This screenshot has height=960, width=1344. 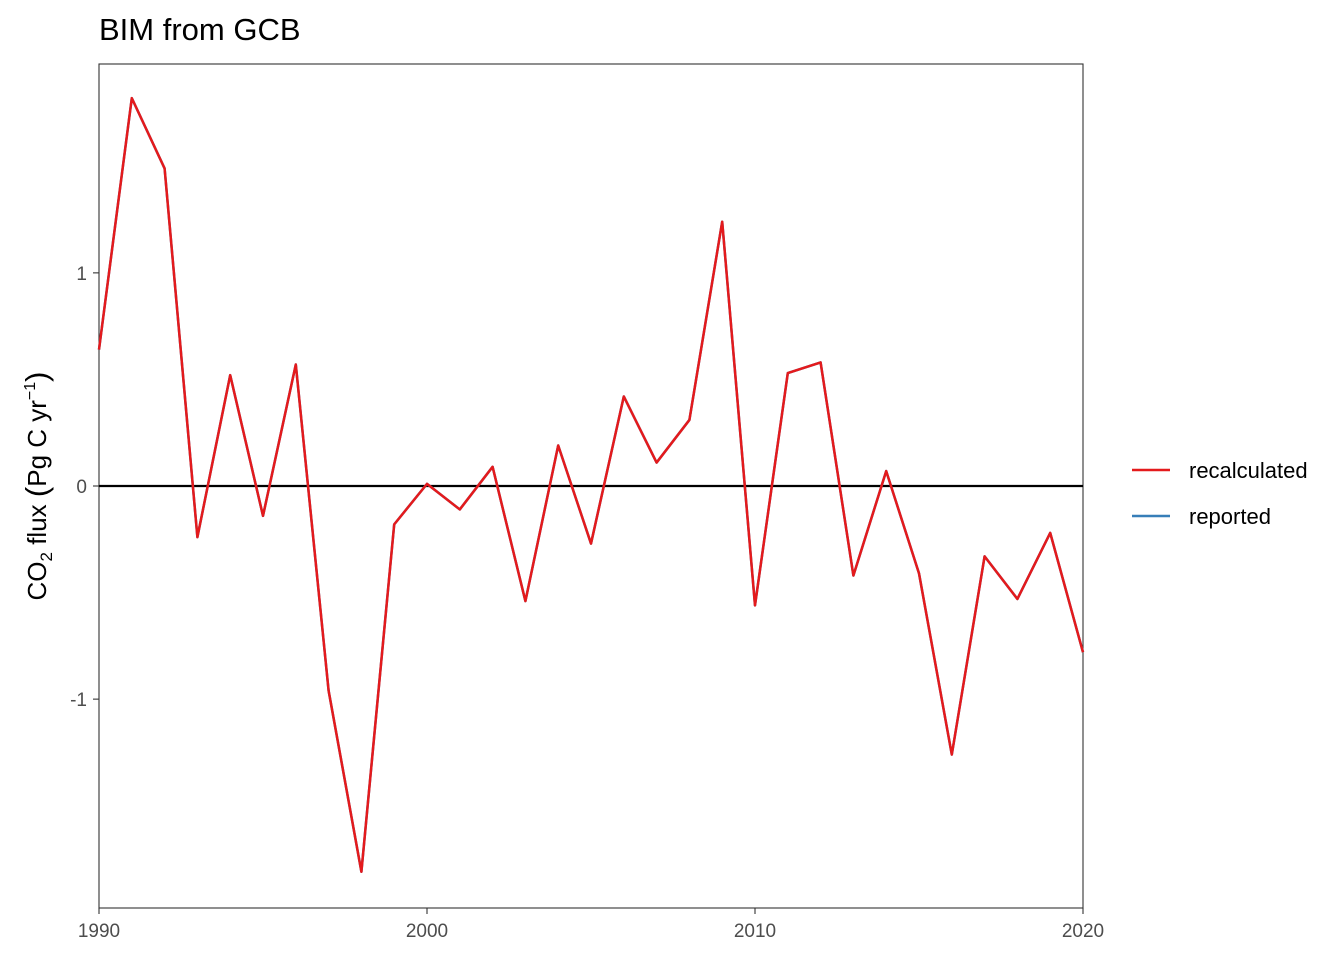 What do you see at coordinates (37, 443) in the screenshot?
I see `y-axis-label-unit: Pg C yr` at bounding box center [37, 443].